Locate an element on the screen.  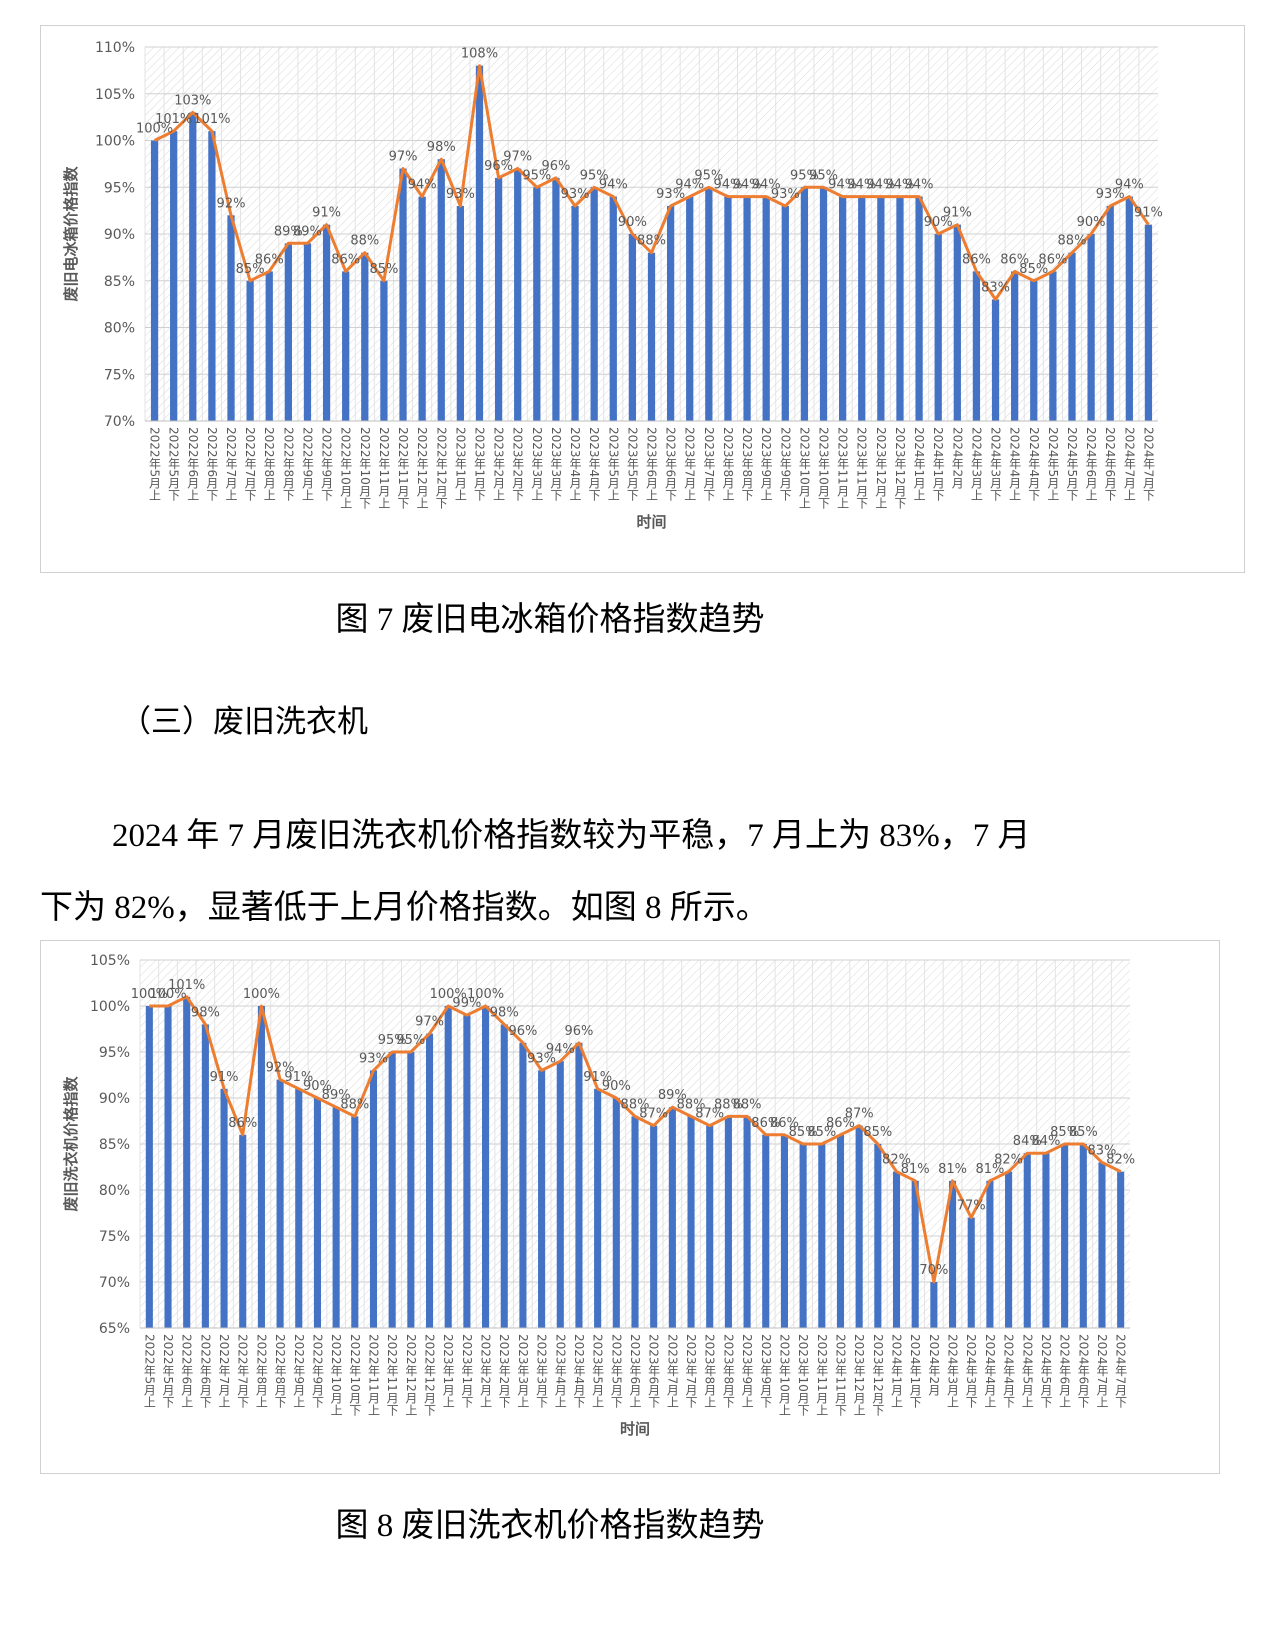
y-tick-label: 70% is located at coordinates (114, 1283).